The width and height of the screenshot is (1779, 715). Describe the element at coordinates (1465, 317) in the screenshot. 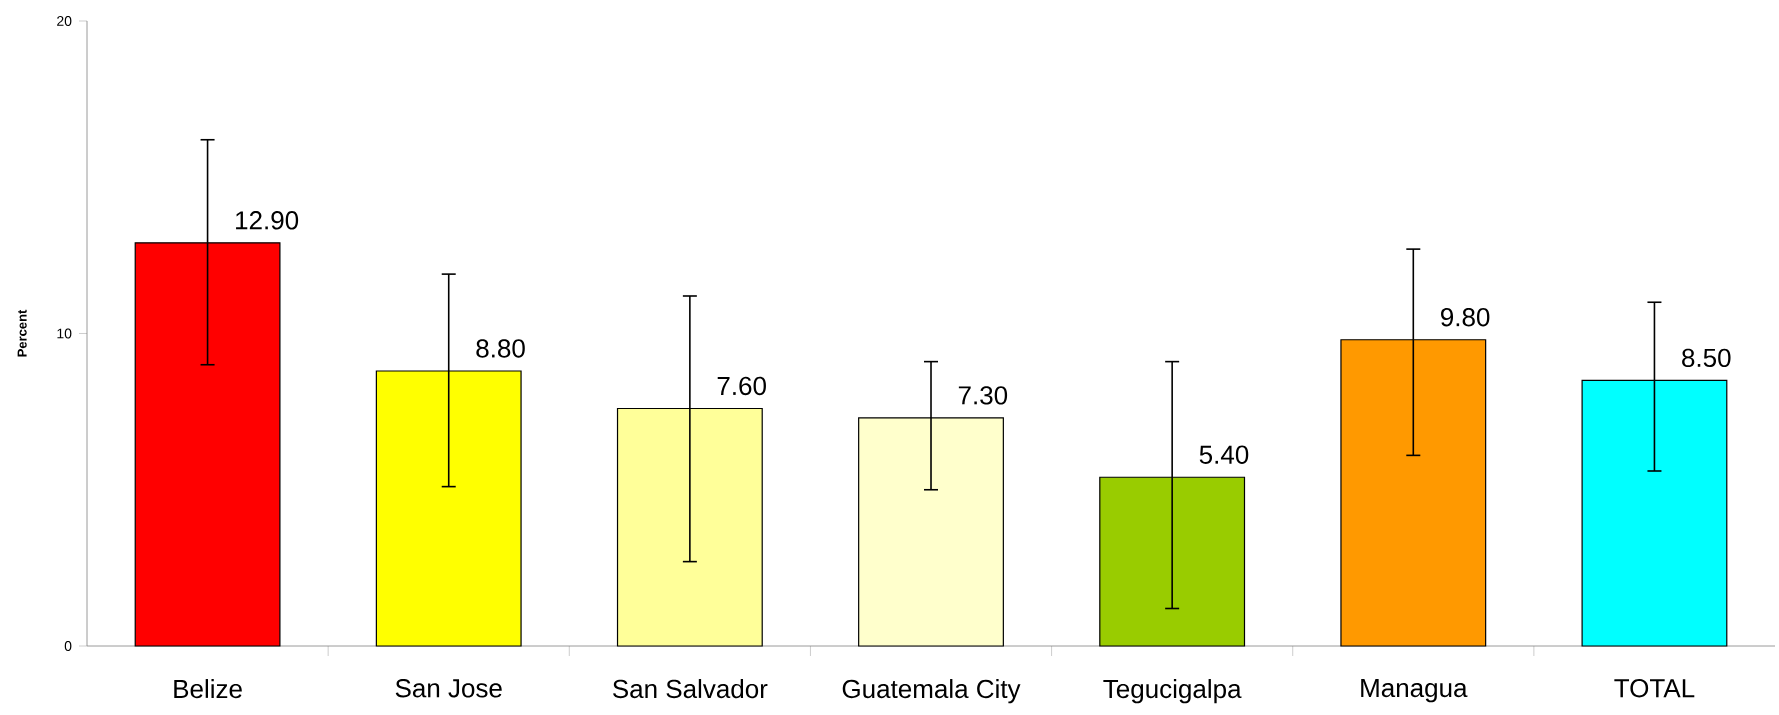

I see `data-label: 9.80` at that location.